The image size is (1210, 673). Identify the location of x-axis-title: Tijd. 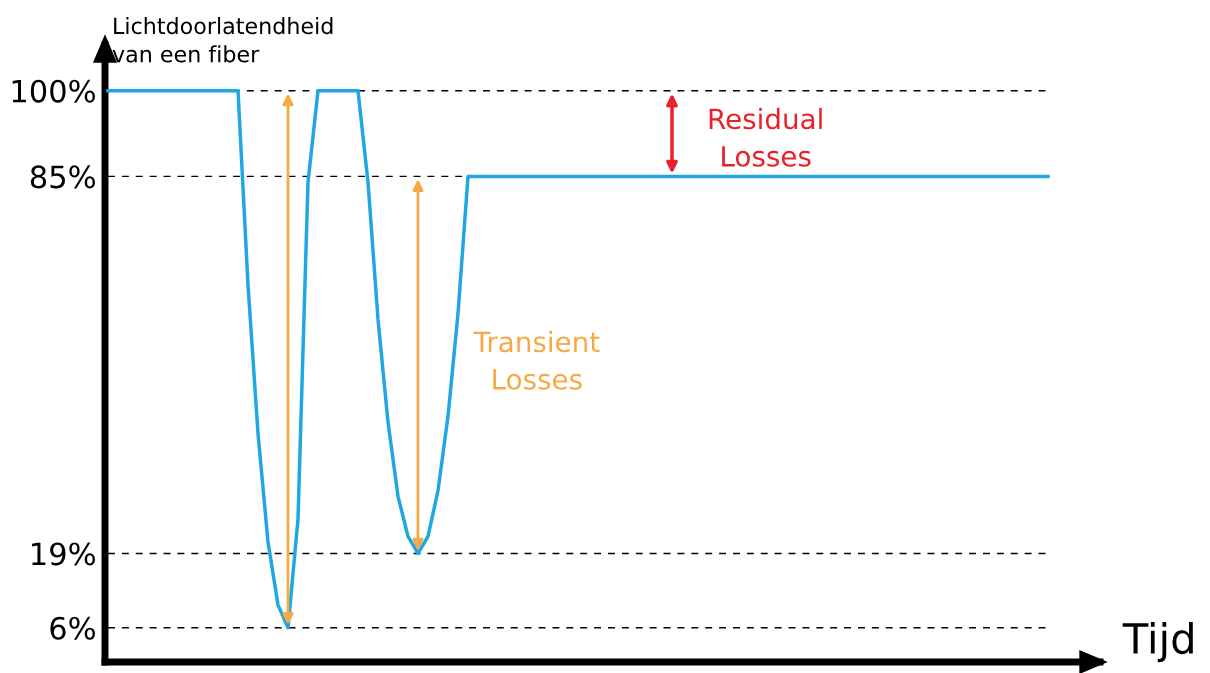
(1157, 642).